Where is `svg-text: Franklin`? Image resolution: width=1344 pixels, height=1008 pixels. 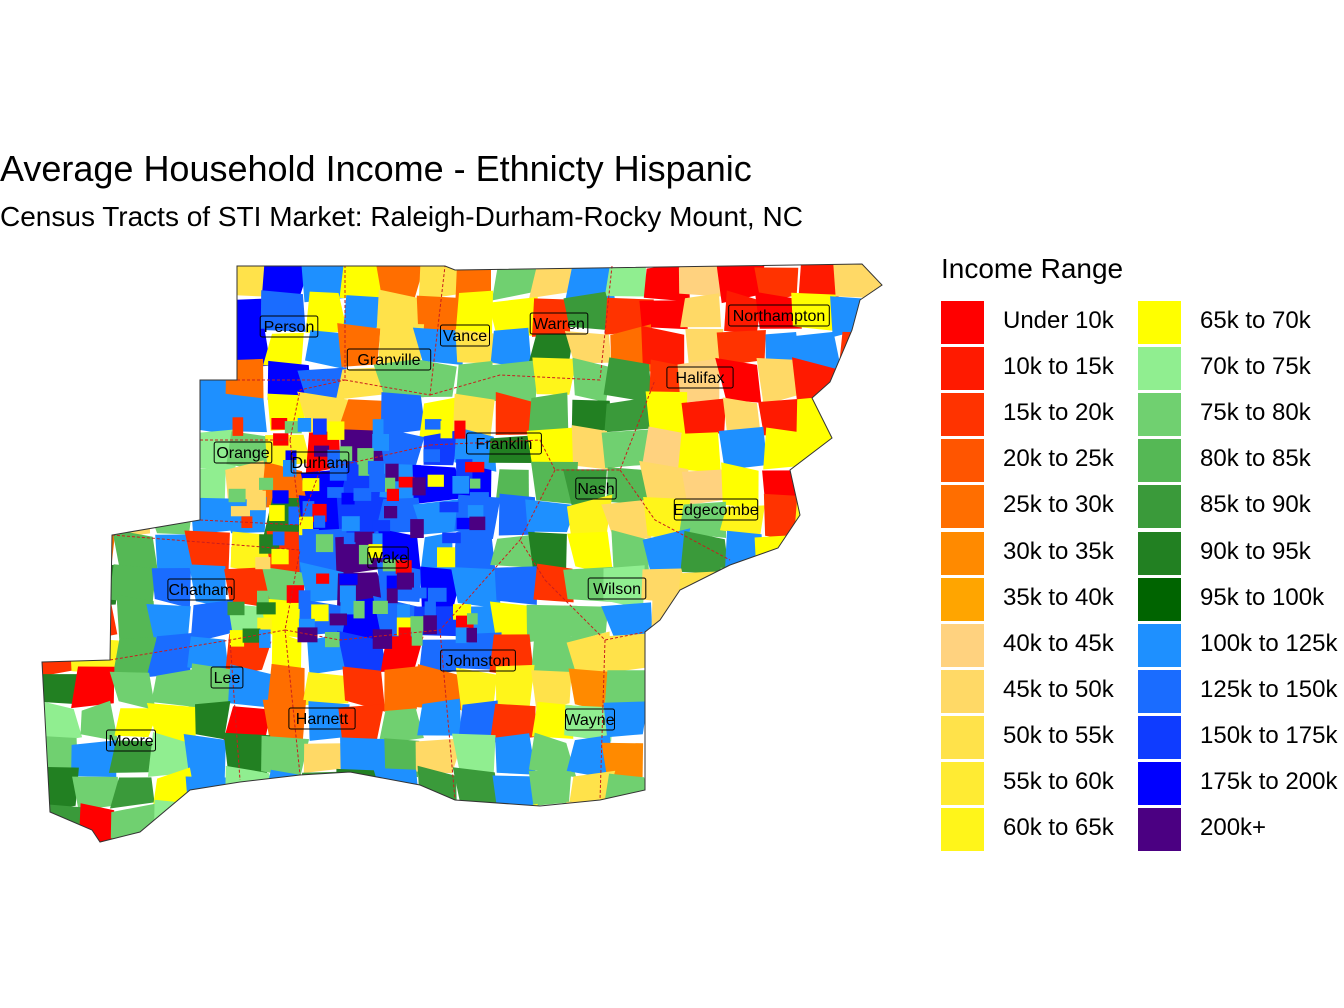
svg-text: Franklin is located at coordinates (504, 444).